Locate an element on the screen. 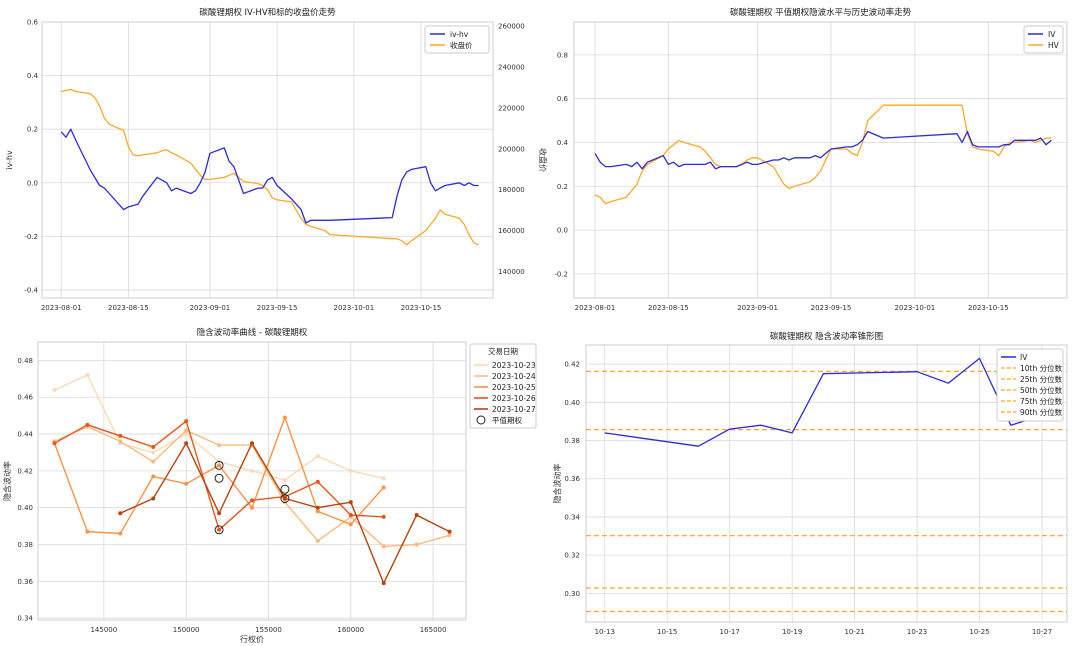 This screenshot has width=1080, height=646. y-tick-label: 0.0 is located at coordinates (32, 183).